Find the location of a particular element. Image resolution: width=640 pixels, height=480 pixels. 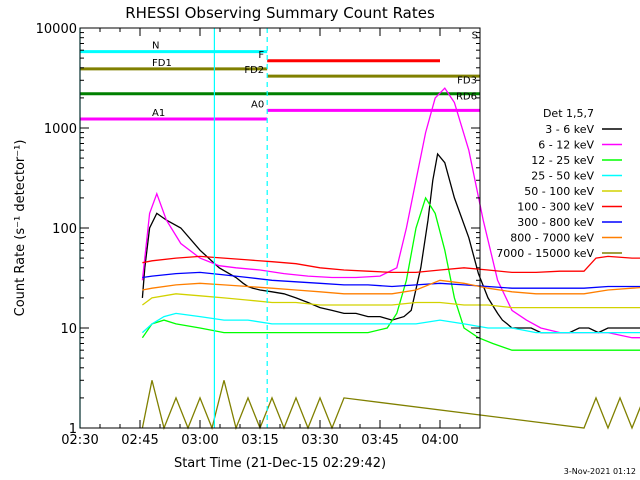

x-tick-label-02-45: 02:45 is located at coordinates (139, 440).